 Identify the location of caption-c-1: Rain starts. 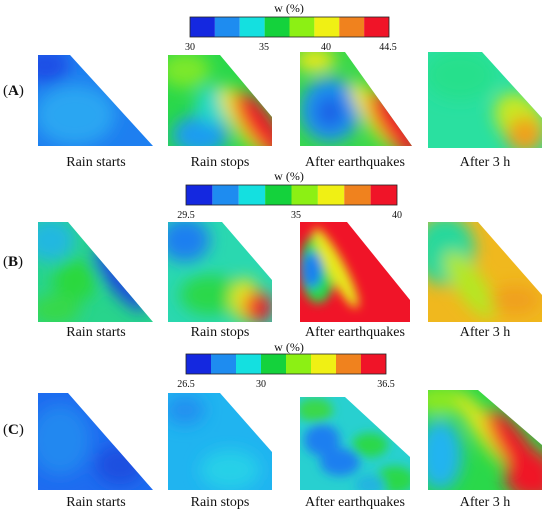
(96, 502).